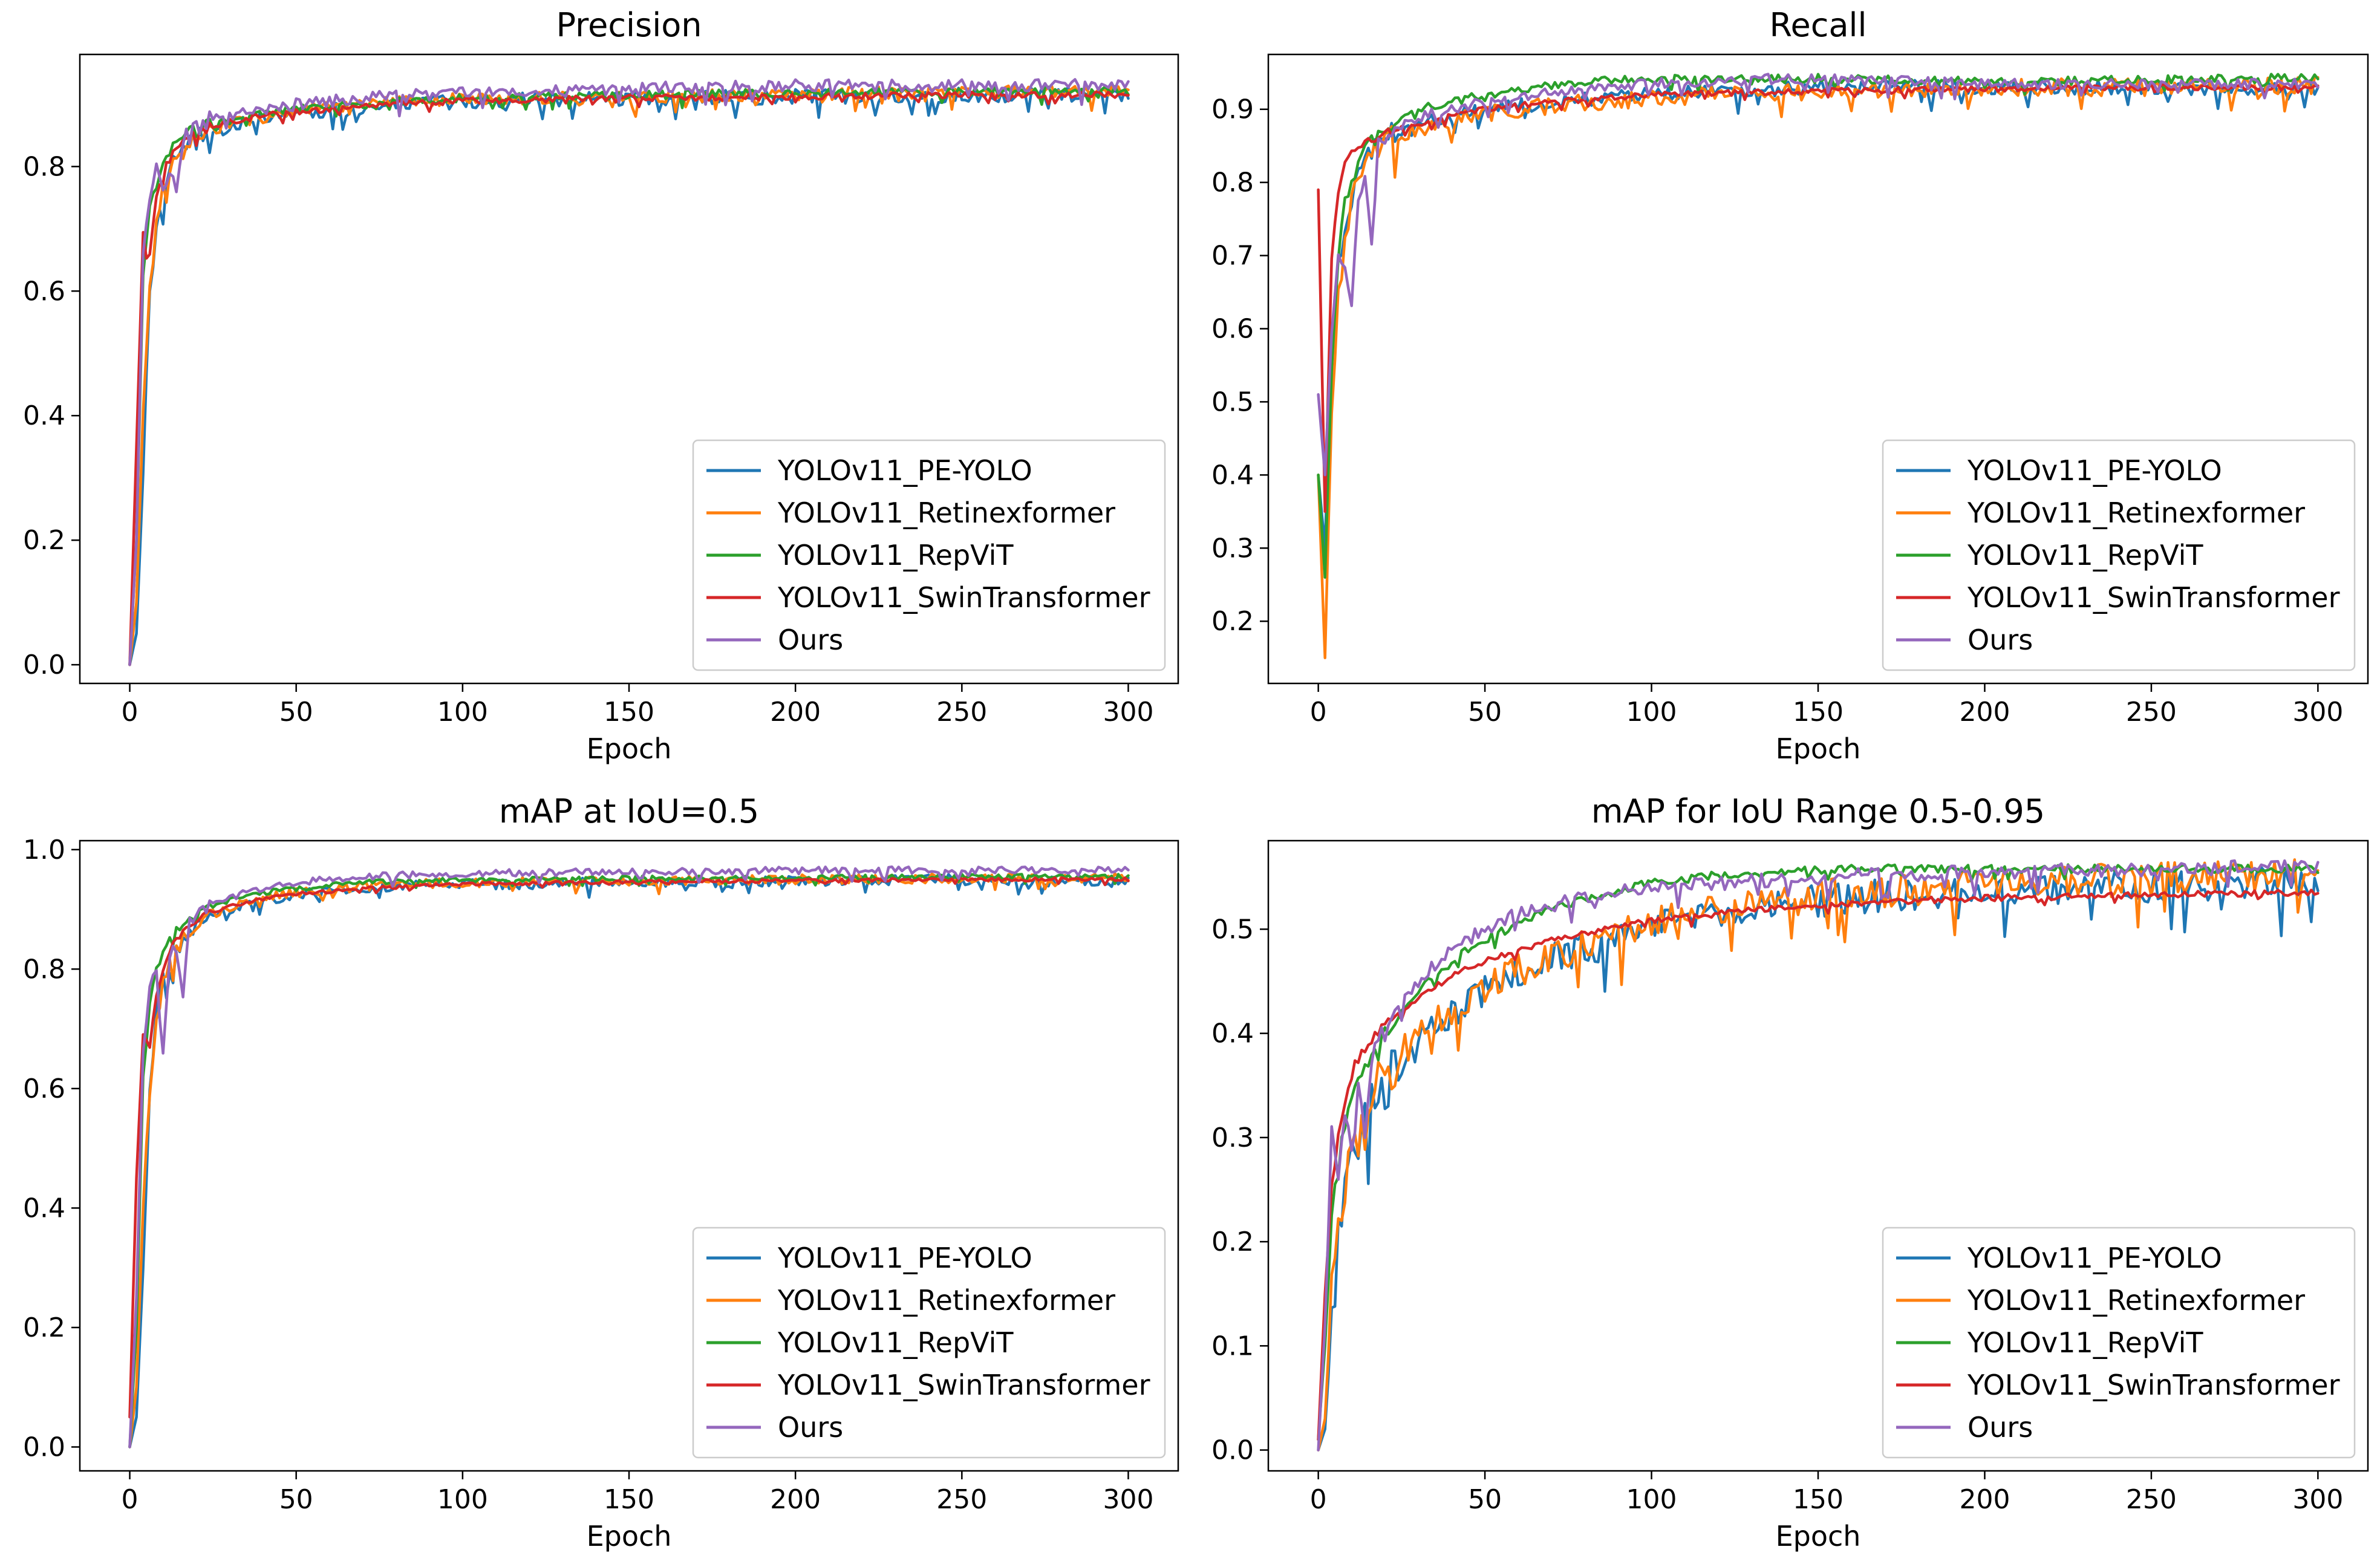  What do you see at coordinates (1232, 110) in the screenshot?
I see `y-tick-label: 0.9` at bounding box center [1232, 110].